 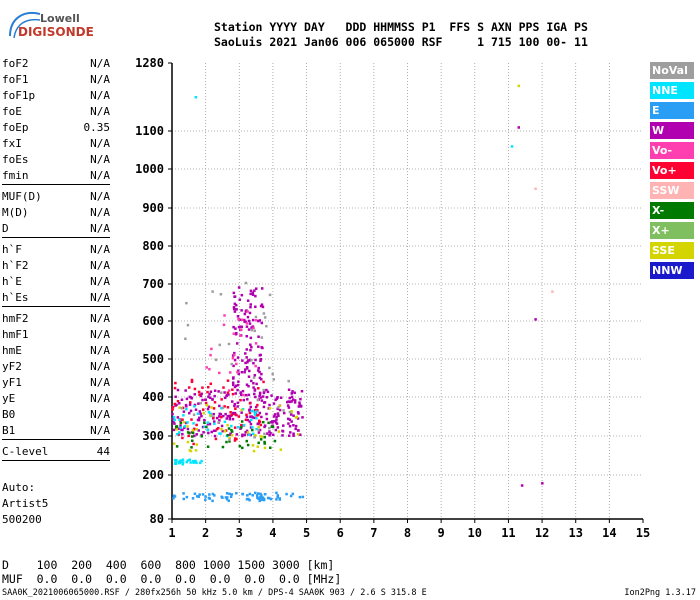 What do you see at coordinates (56, 282) in the screenshot?
I see `param-row: h`E N/A` at bounding box center [56, 282].